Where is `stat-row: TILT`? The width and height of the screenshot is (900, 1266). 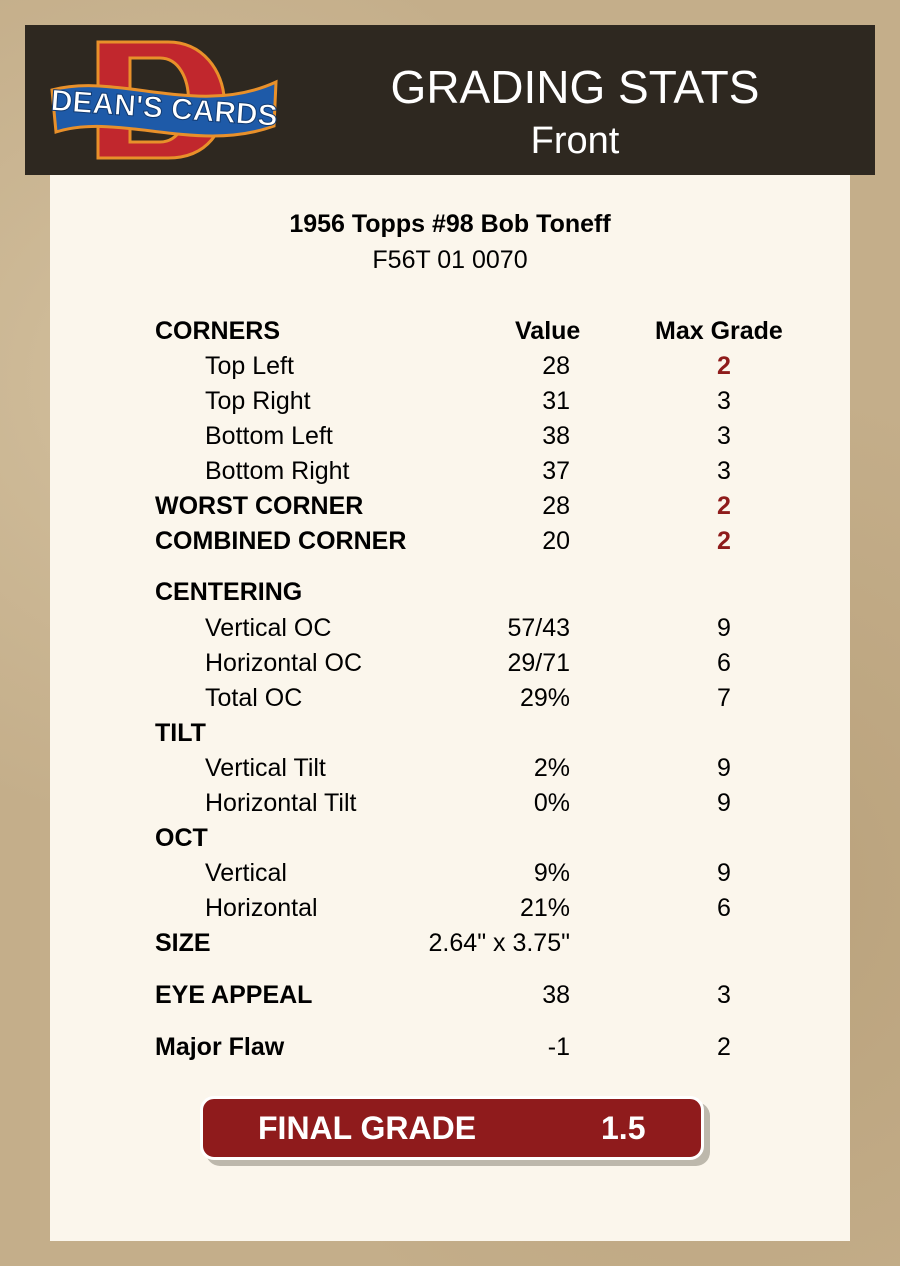 stat-row: TILT is located at coordinates (450, 733).